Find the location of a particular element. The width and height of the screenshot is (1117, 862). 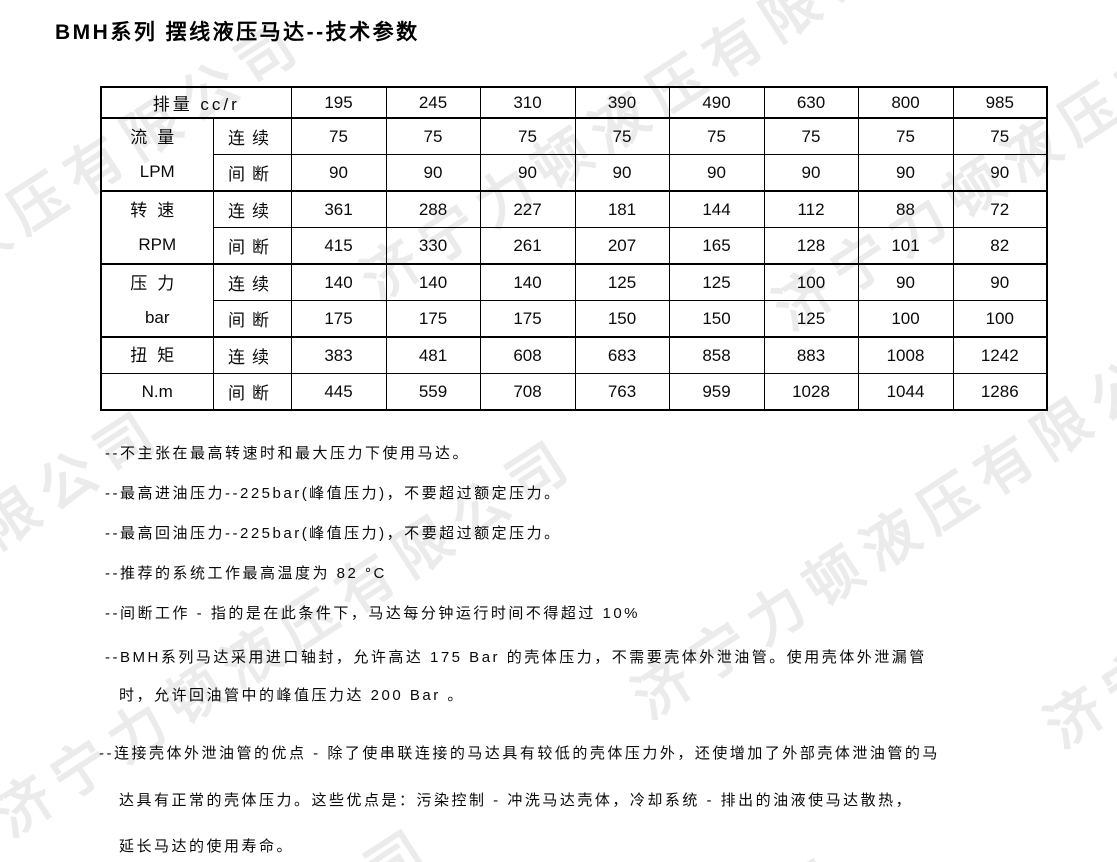

note-line: --最高进油压力--225bar(峰值压力)，不要超过额定压力。 is located at coordinates (333, 493).